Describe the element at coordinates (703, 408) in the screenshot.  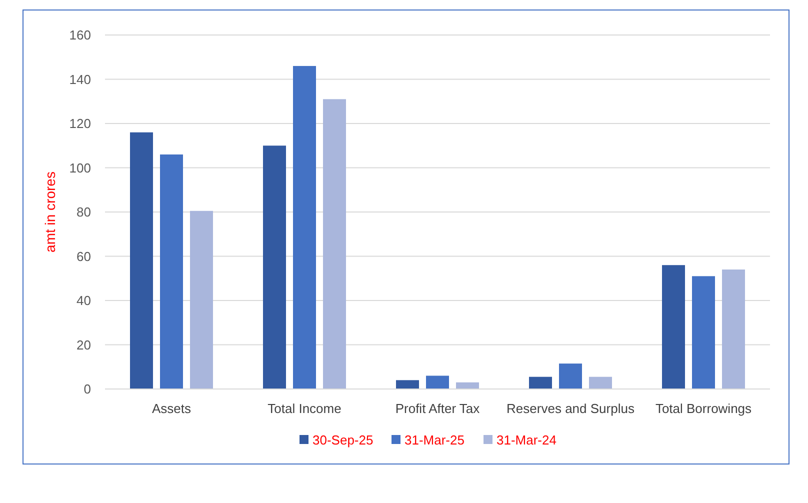
I see `x-tick-label: Total Borrowings` at that location.